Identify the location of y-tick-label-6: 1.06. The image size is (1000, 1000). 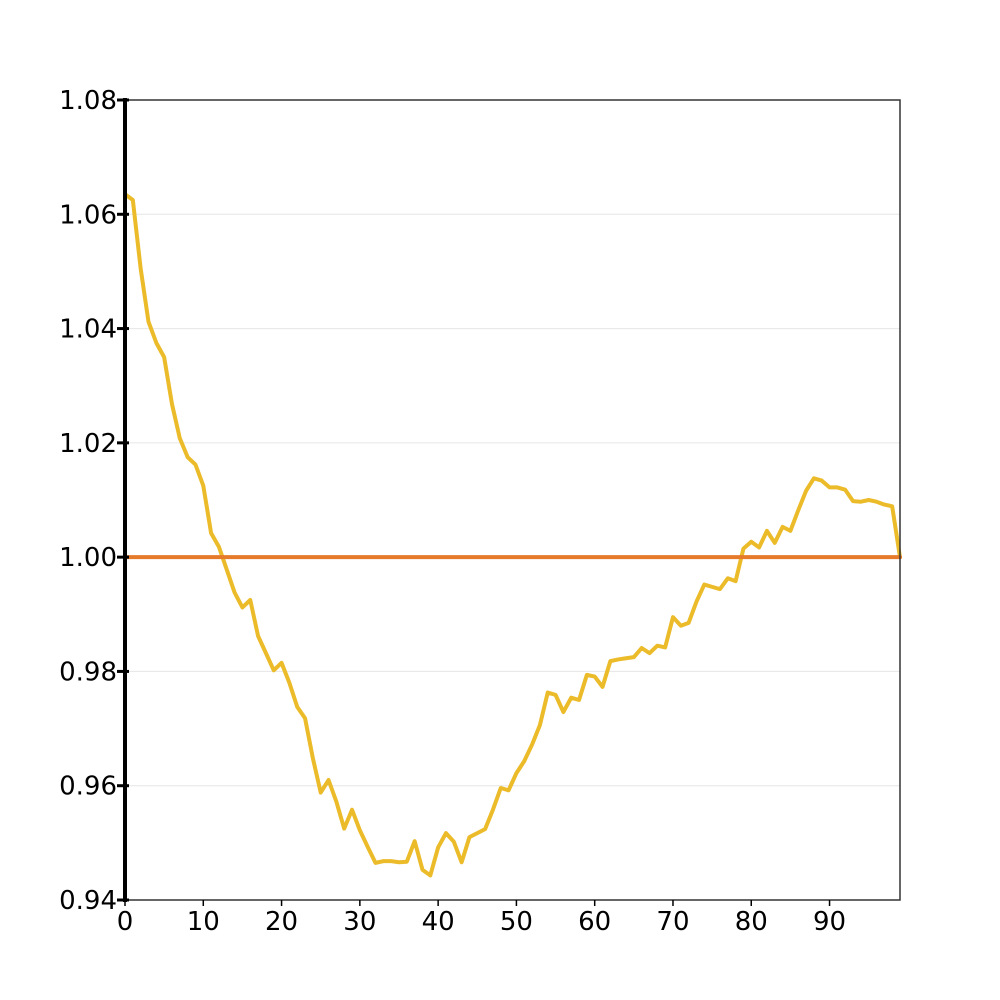
(88, 215).